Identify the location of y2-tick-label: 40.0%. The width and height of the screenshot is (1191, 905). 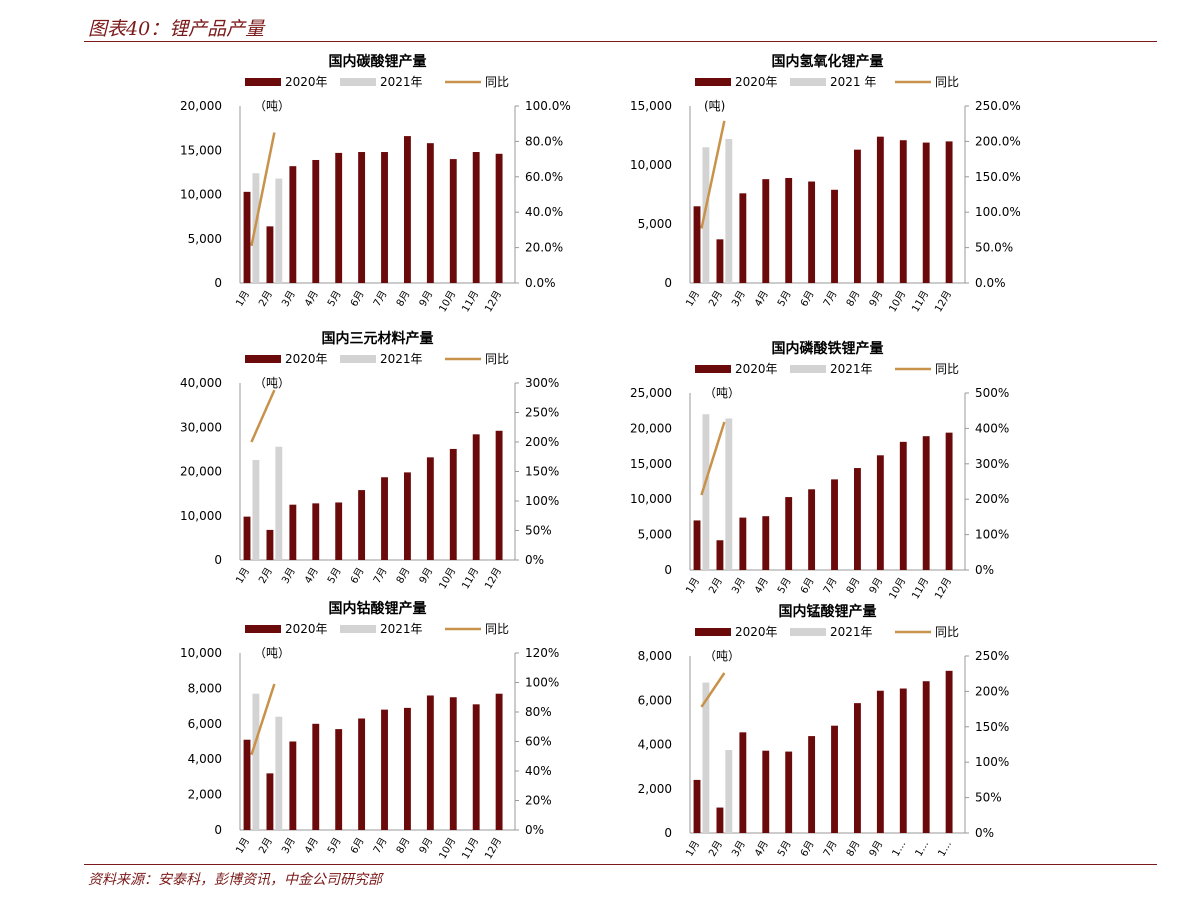
(544, 212).